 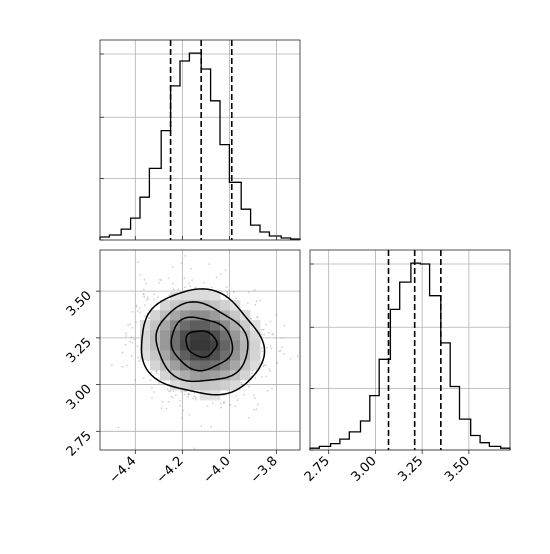 I want to click on marginal-right-xtick-label: 2.75, so click(x=317, y=469).